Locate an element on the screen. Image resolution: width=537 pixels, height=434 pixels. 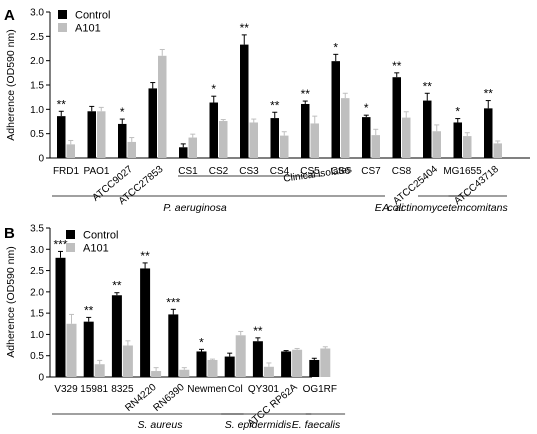
x-tick-label: QY301 is located at coordinates (264, 389).